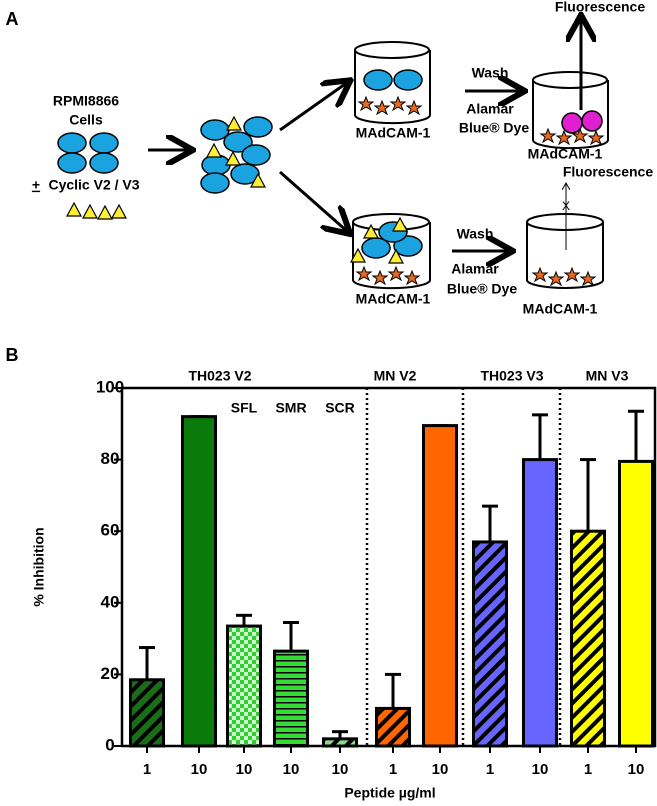 This screenshot has width=657, height=806. What do you see at coordinates (110, 673) in the screenshot?
I see `y-tick-label: 20` at bounding box center [110, 673].